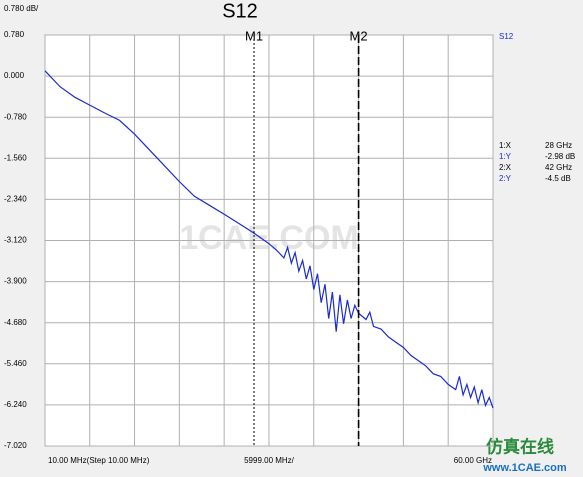  I want to click on y-tick-label: 0.780, so click(14, 34).